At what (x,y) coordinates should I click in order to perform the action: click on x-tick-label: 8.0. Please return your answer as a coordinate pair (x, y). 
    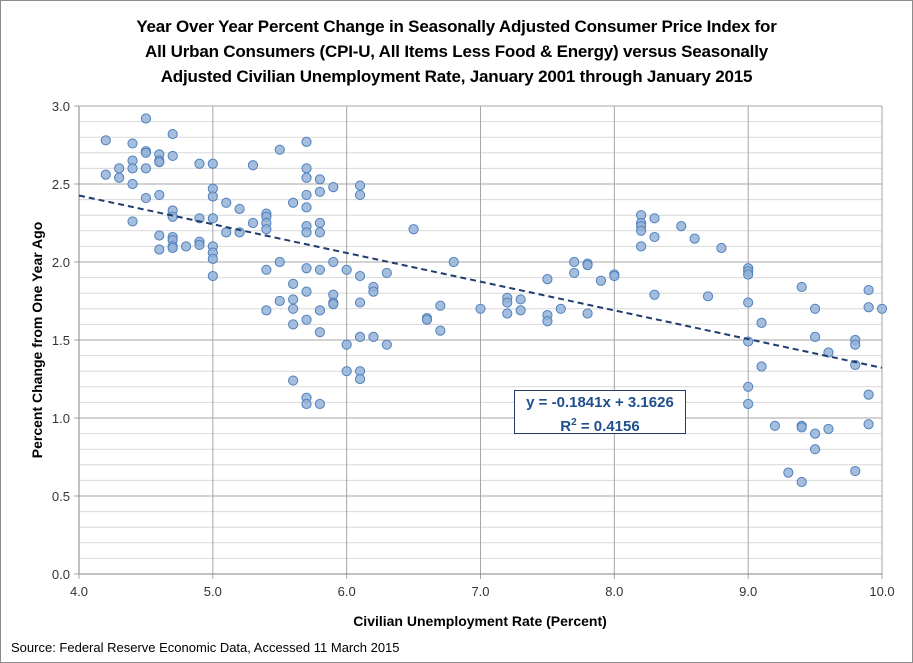
    Looking at the image, I should click on (614, 591).